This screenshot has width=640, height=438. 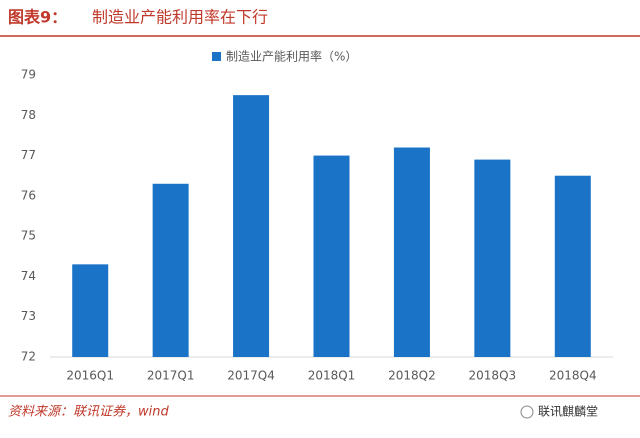 What do you see at coordinates (90, 376) in the screenshot?
I see `x-tick-label: 2016Q1` at bounding box center [90, 376].